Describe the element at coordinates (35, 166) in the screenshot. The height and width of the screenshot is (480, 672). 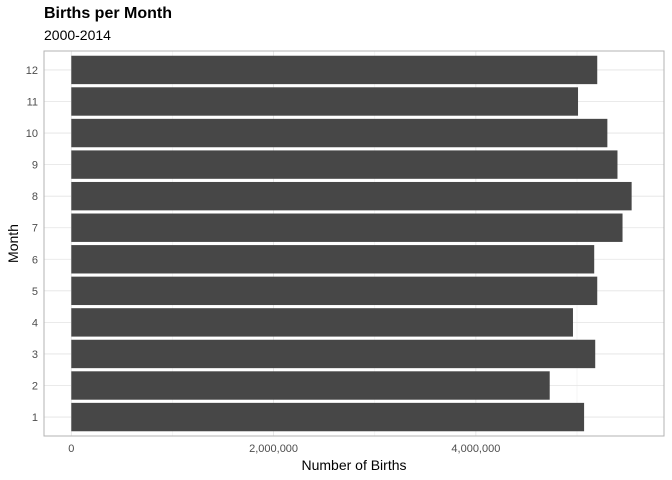
I see `y-tick-label: 9` at that location.